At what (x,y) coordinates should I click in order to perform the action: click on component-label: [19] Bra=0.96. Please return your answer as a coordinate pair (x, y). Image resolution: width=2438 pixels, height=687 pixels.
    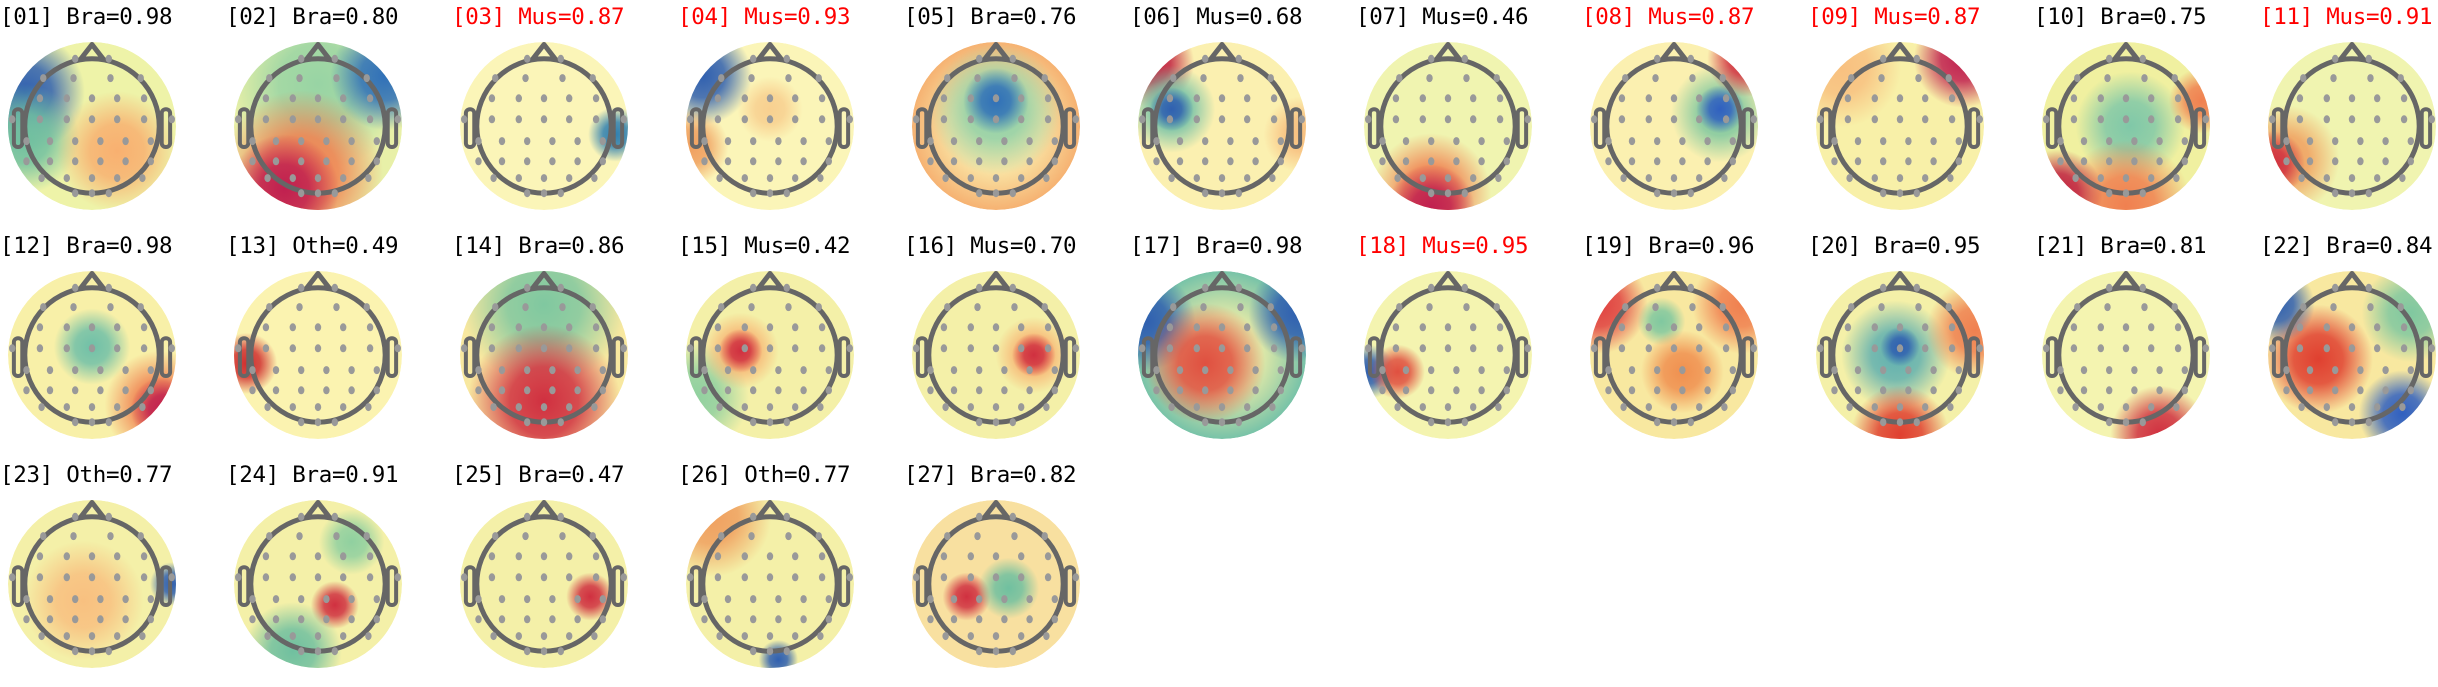
    Looking at the image, I should click on (1668, 246).